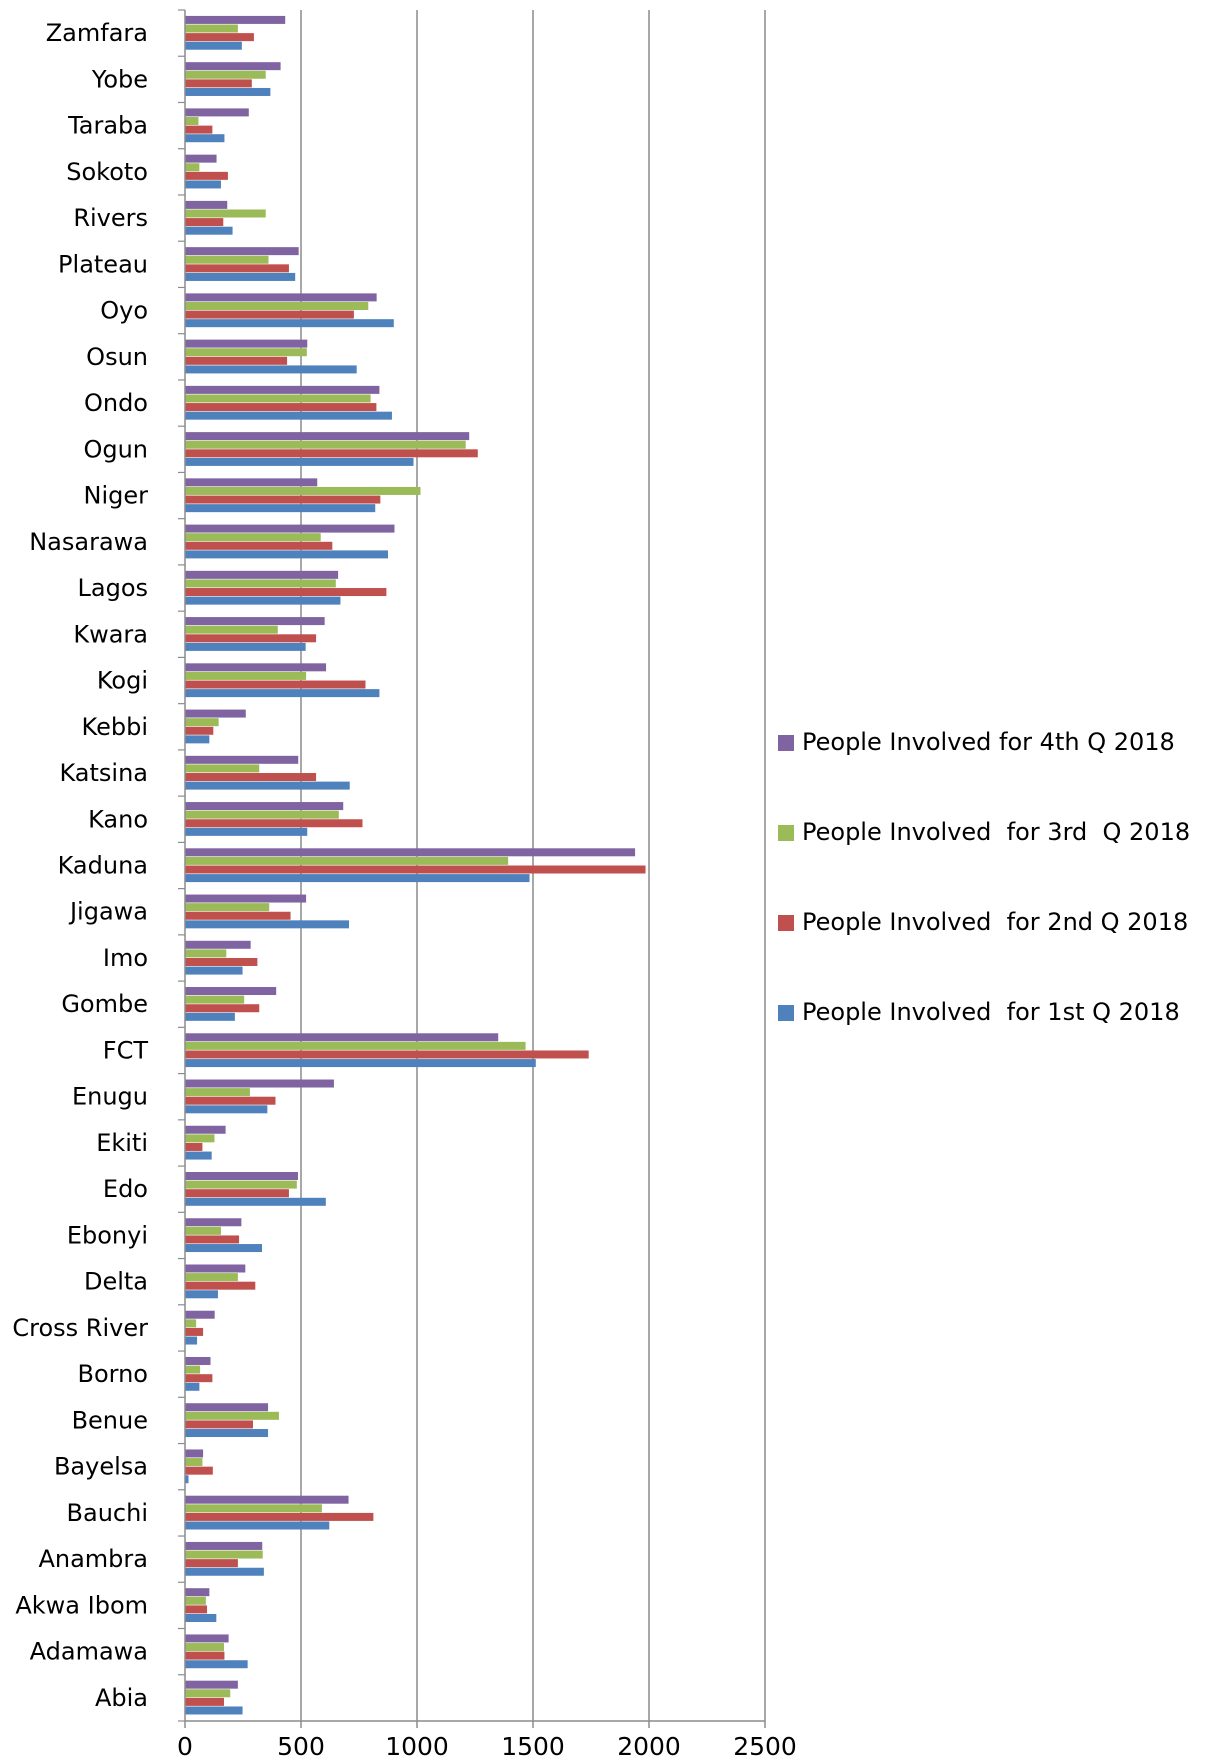 The height and width of the screenshot is (1761, 1222). Describe the element at coordinates (88, 542) in the screenshot. I see `category-label: Nasarawa` at that location.